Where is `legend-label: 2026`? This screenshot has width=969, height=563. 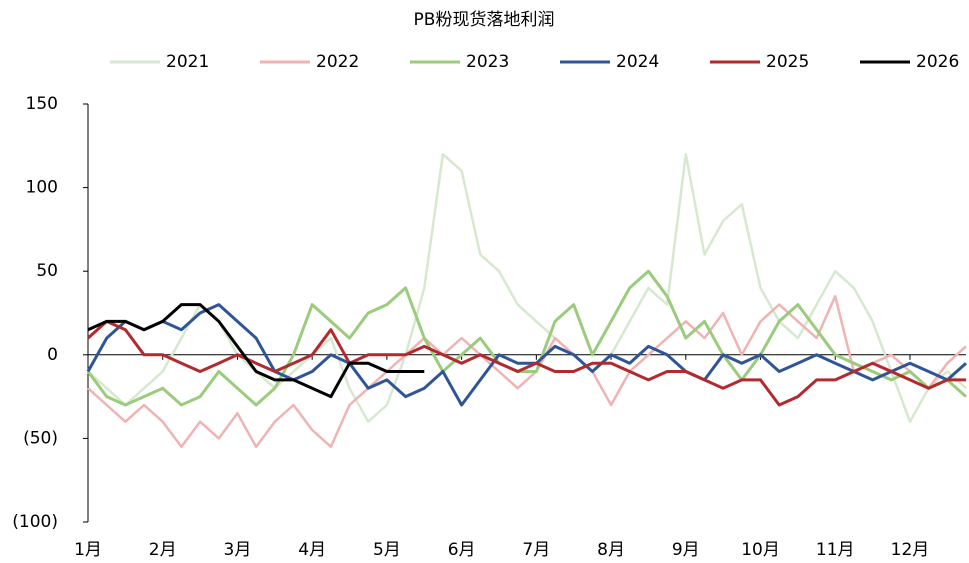 legend-label: 2026 is located at coordinates (937, 62).